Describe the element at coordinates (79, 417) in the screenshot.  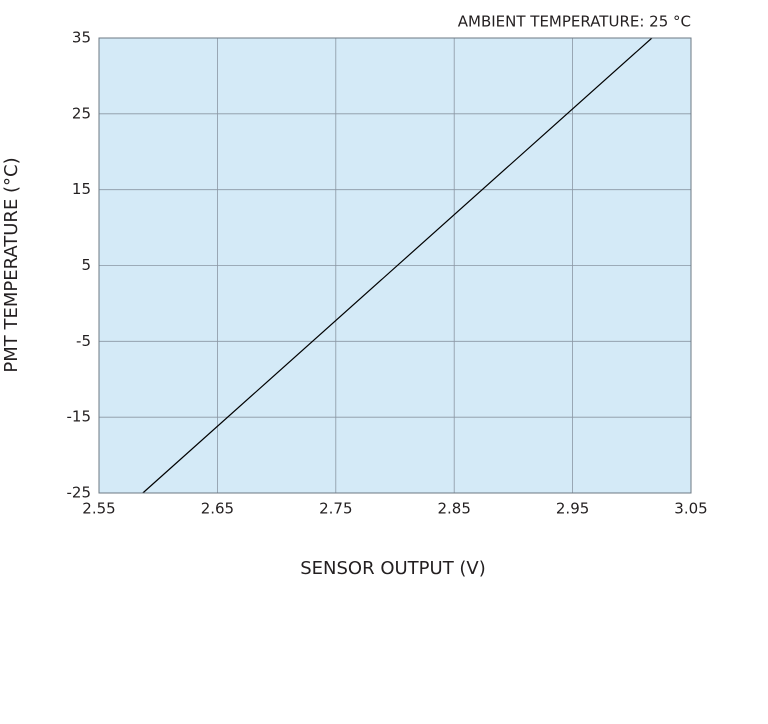
I see `y-tick-label: -15` at that location.